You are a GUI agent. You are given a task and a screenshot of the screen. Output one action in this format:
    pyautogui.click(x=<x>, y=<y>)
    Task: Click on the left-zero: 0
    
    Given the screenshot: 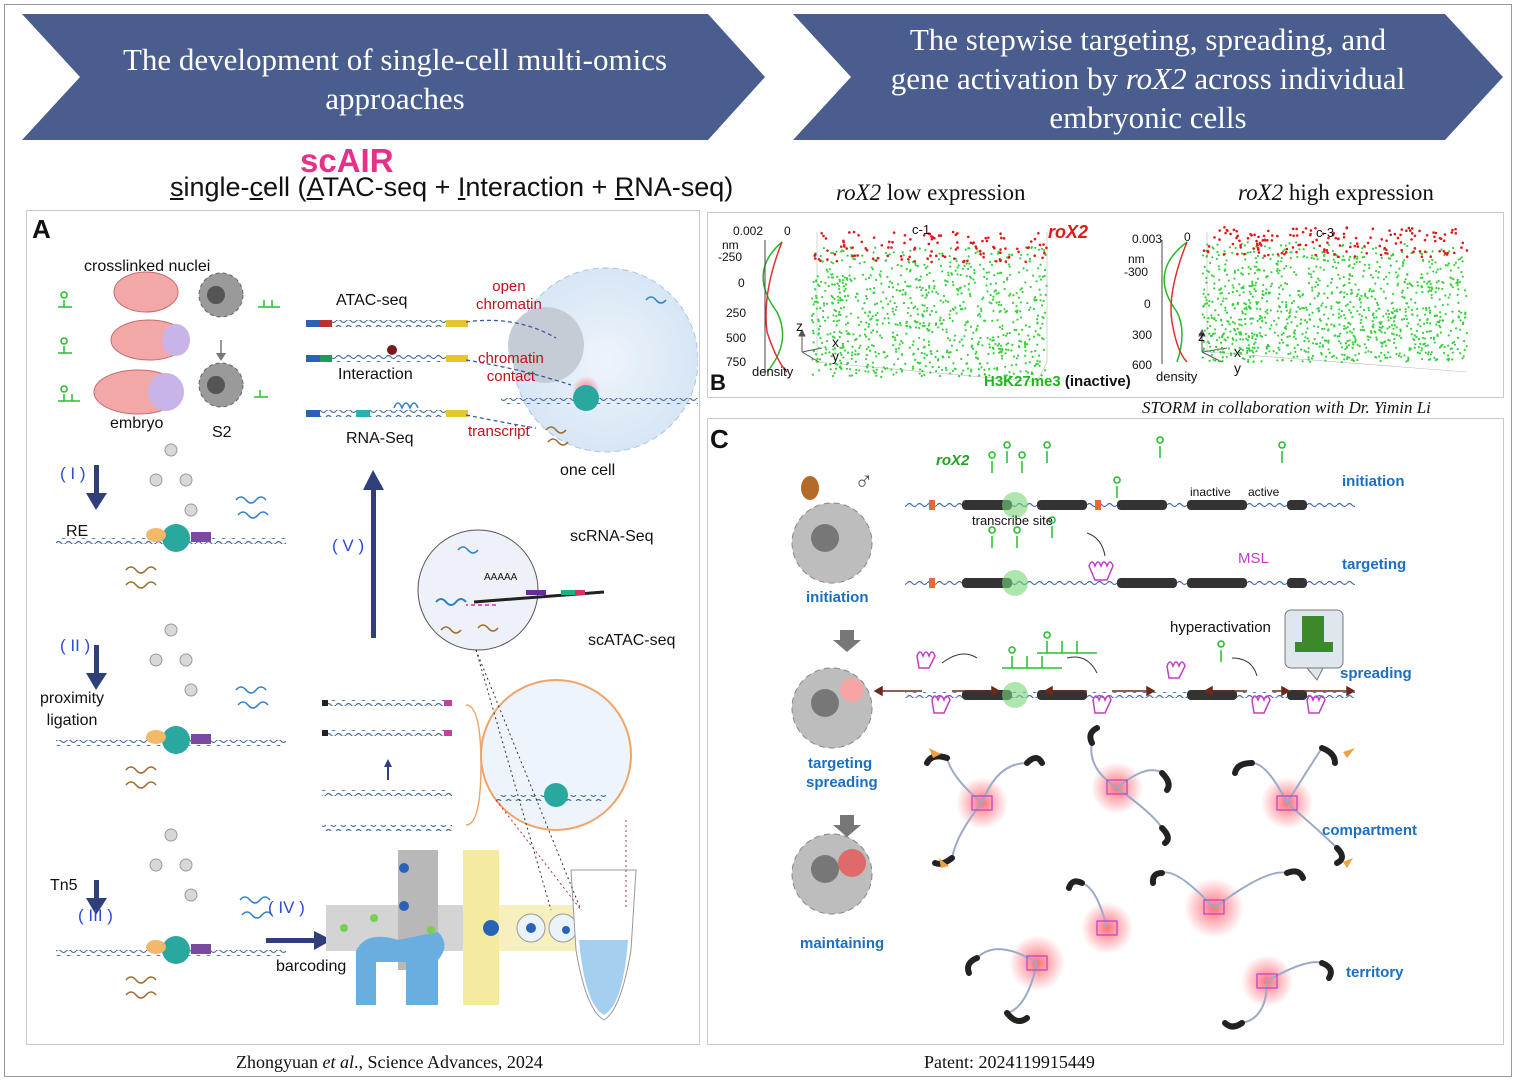 What is the action you would take?
    pyautogui.click(x=787, y=231)
    